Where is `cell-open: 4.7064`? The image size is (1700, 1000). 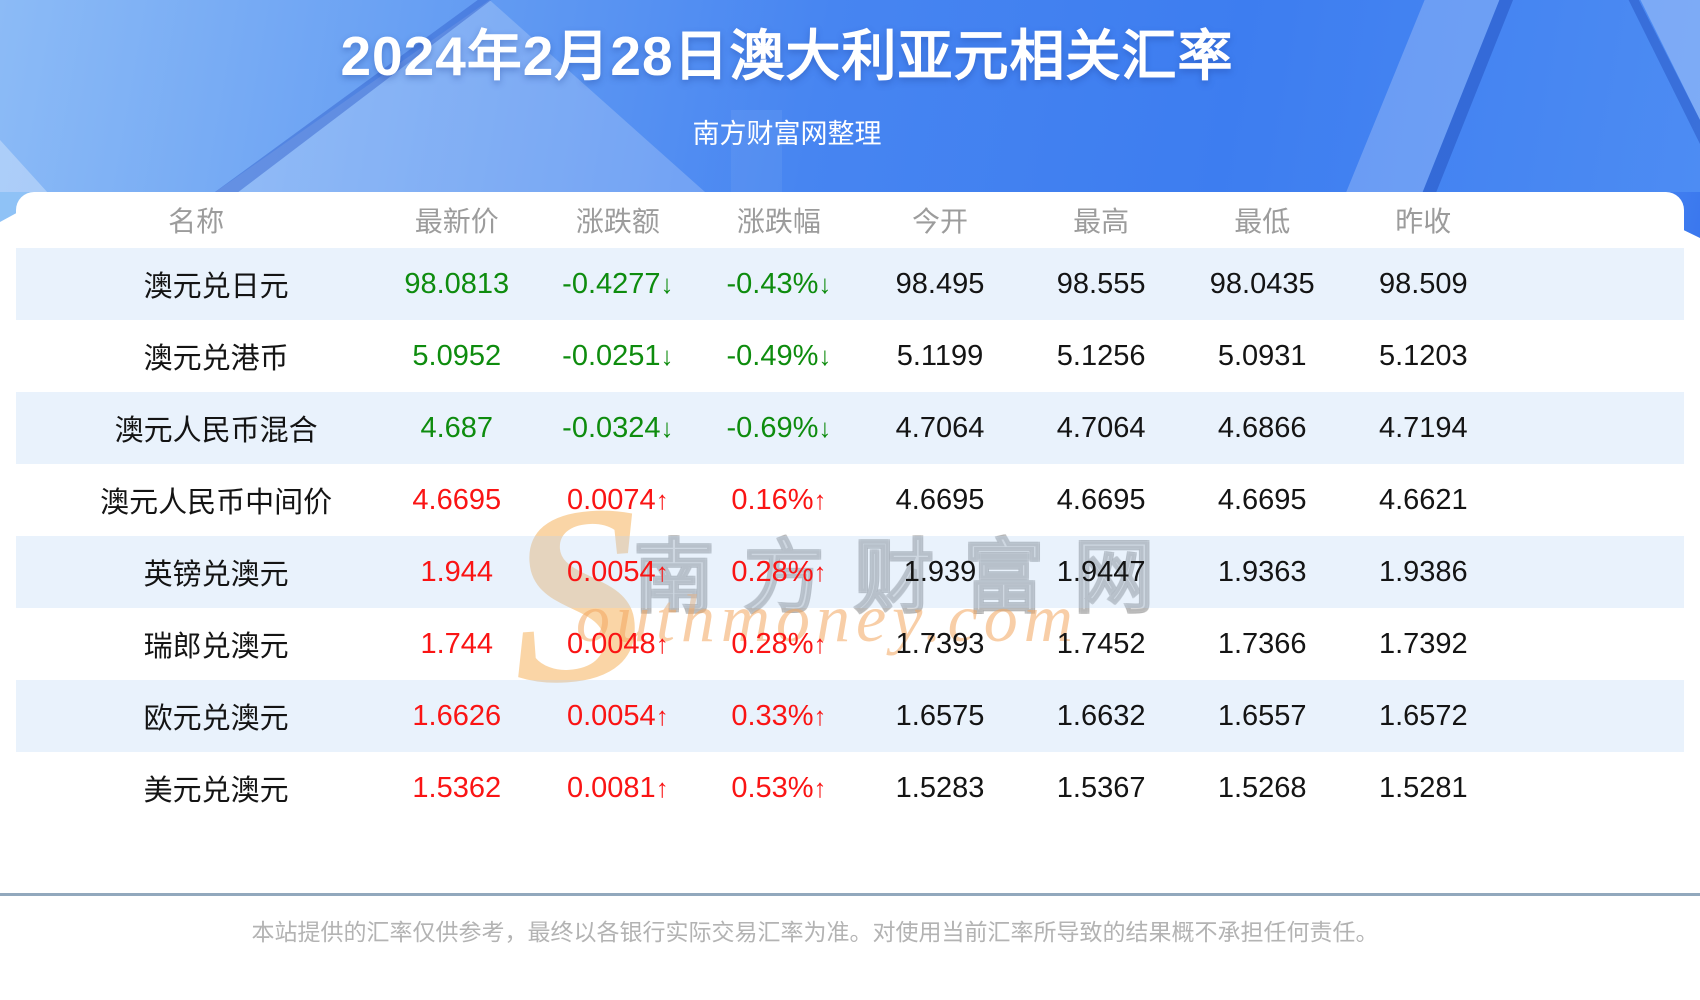
cell-open: 4.7064 is located at coordinates (940, 427).